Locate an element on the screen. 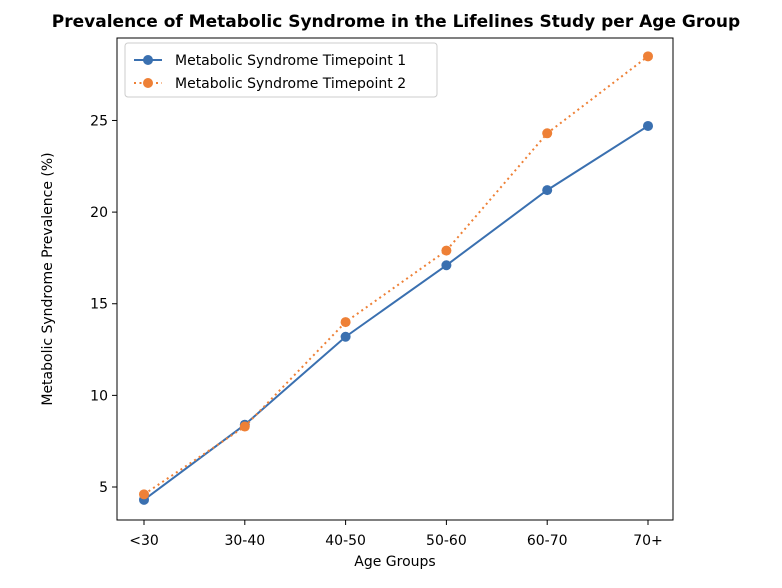 The height and width of the screenshot is (588, 782). y-tick-label: 15 is located at coordinates (99, 305).